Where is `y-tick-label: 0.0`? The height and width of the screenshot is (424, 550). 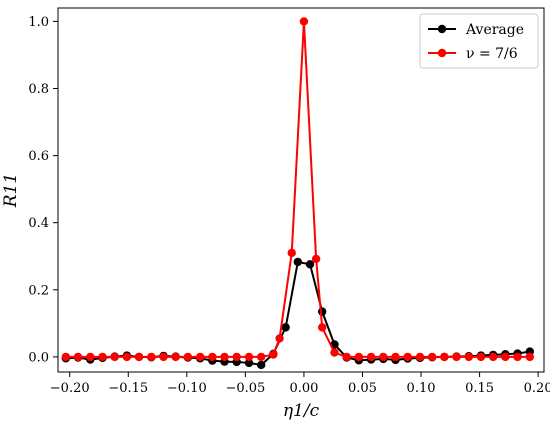
y-tick-label: 0.0 is located at coordinates (38, 357).